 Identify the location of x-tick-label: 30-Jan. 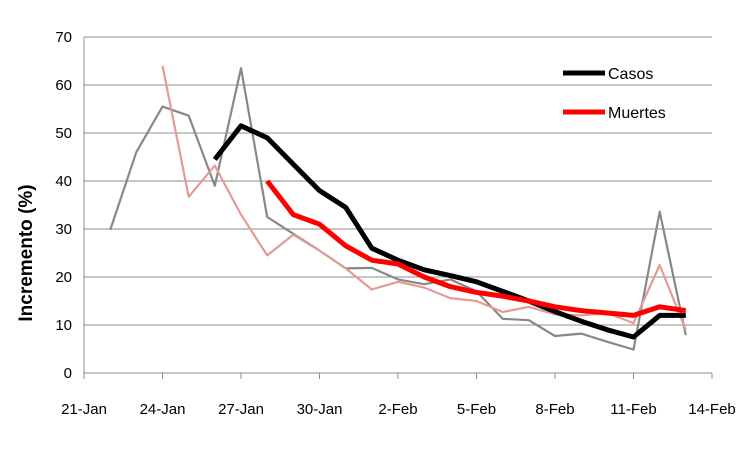
(320, 409).